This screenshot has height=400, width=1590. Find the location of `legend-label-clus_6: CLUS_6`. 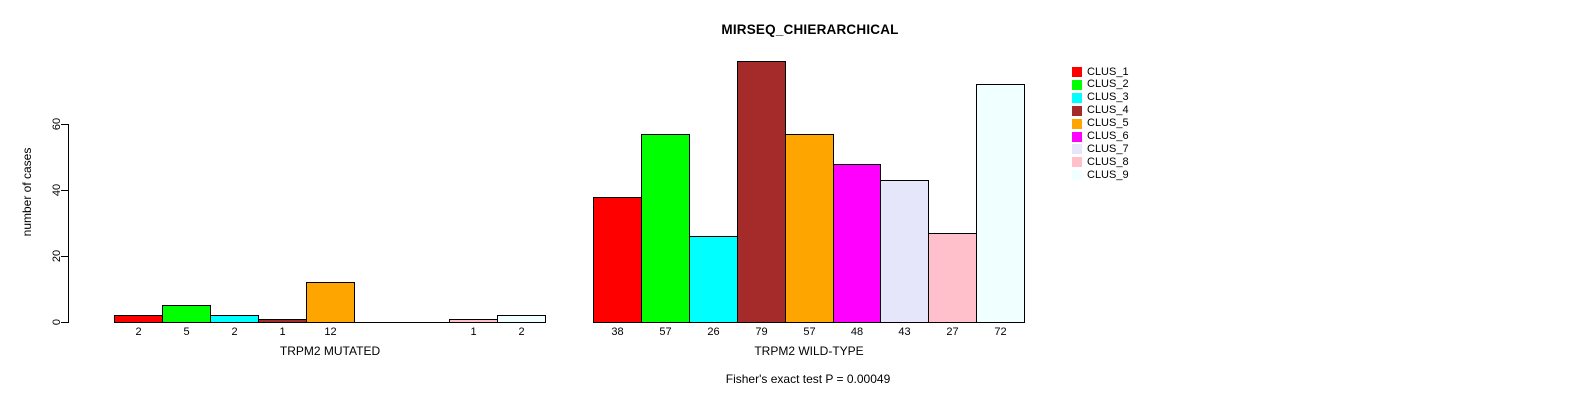

legend-label-clus_6: CLUS_6 is located at coordinates (1108, 136).